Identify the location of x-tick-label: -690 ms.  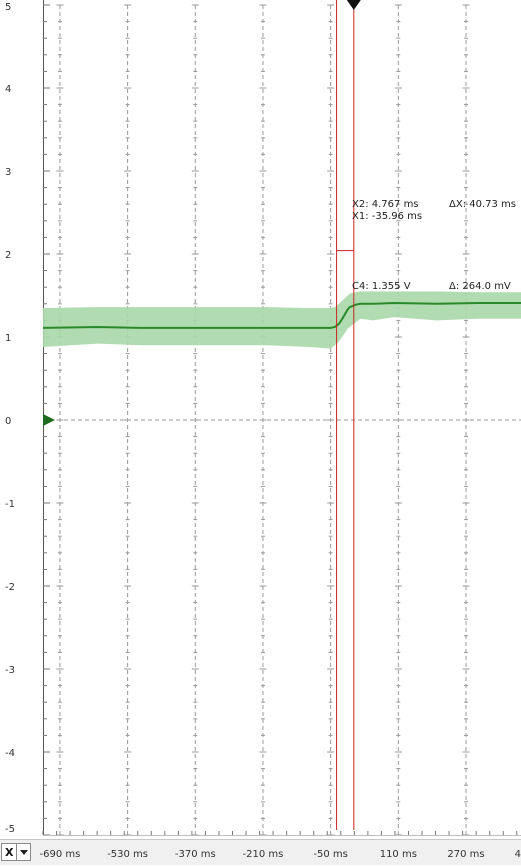
(60, 854).